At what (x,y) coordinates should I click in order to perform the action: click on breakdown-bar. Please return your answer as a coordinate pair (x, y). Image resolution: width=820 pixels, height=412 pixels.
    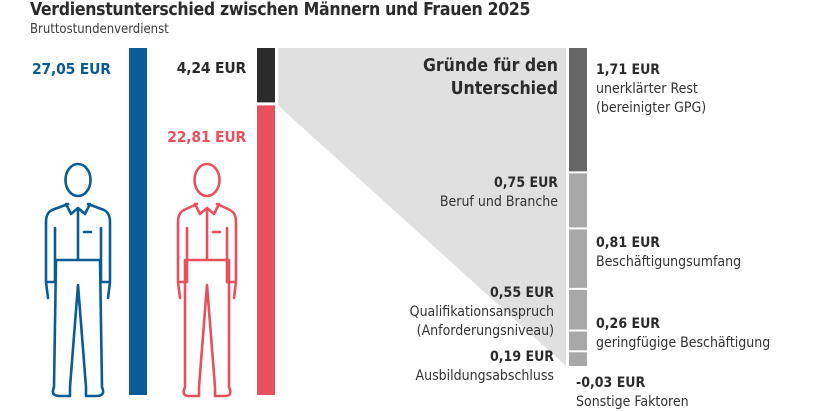
    Looking at the image, I should click on (578, 207).